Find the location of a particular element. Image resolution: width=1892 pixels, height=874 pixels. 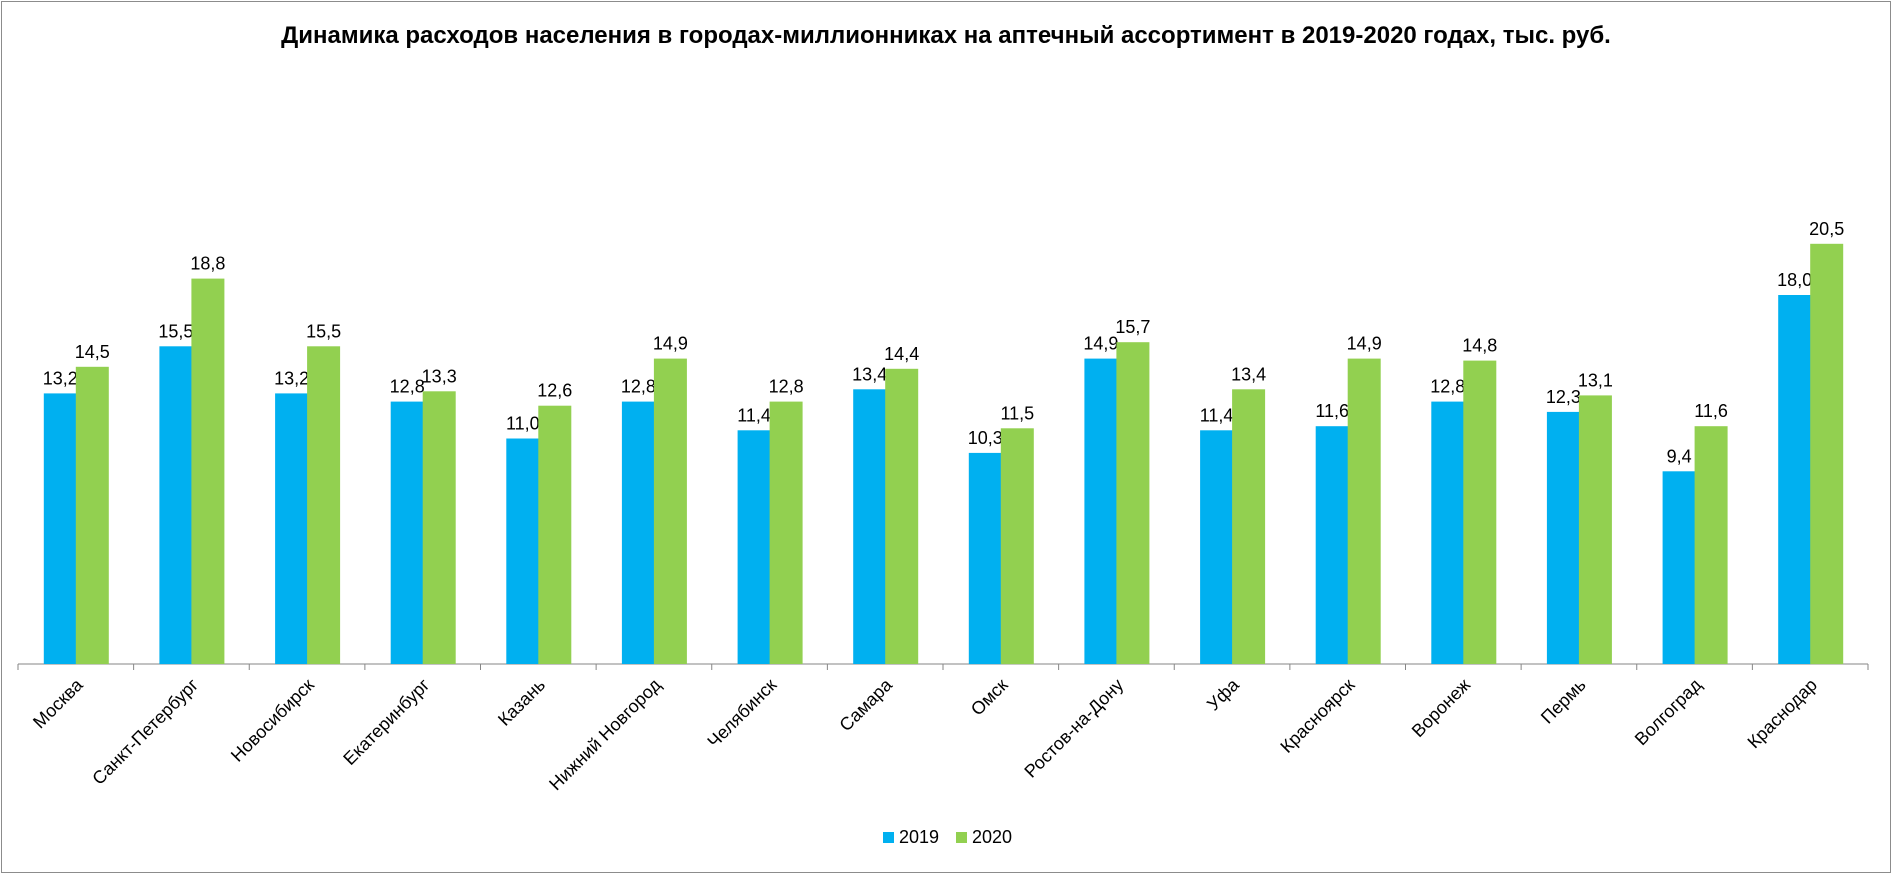

data-label-2020-3: 13,3 is located at coordinates (439, 376).